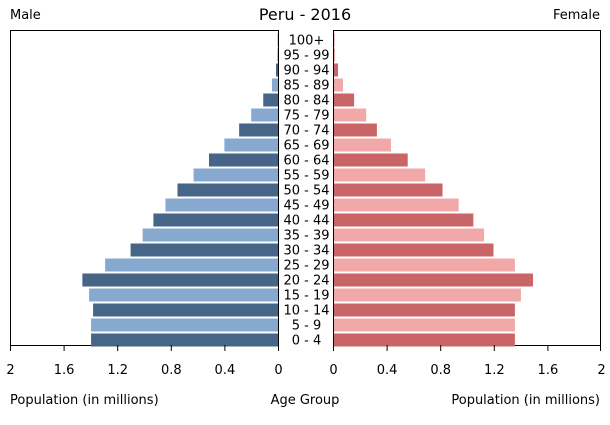 The image size is (610, 425). Describe the element at coordinates (278, 370) in the screenshot. I see `male-tick-label: 0` at that location.